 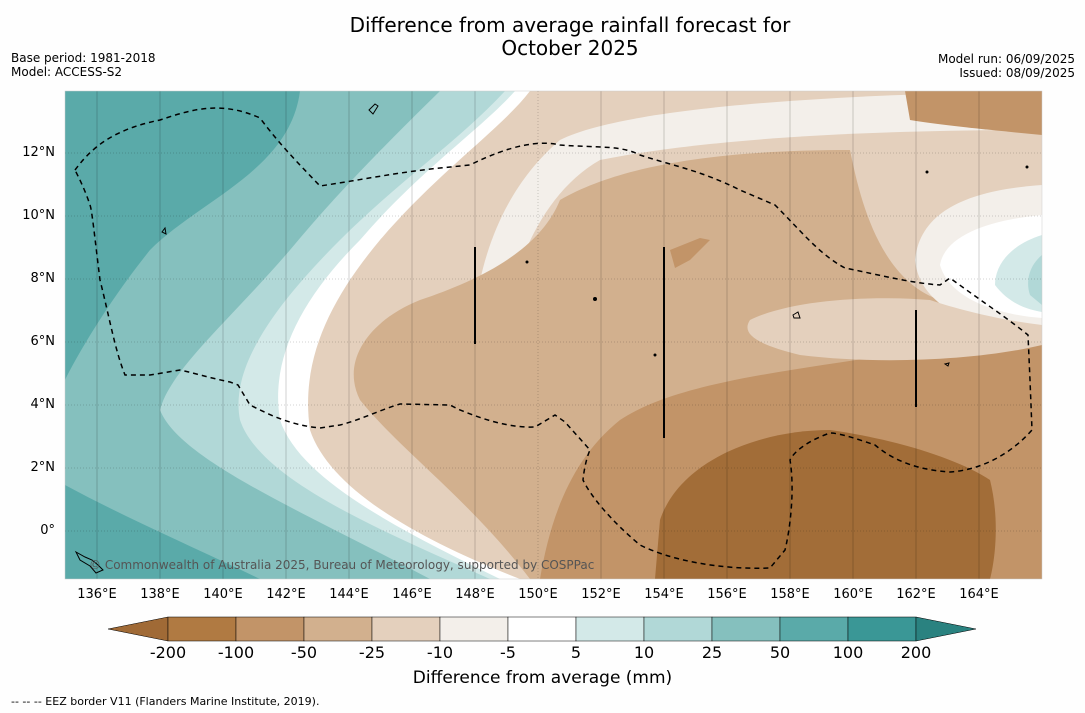 I want to click on contour-neg50-islet, so click(x=690, y=253).